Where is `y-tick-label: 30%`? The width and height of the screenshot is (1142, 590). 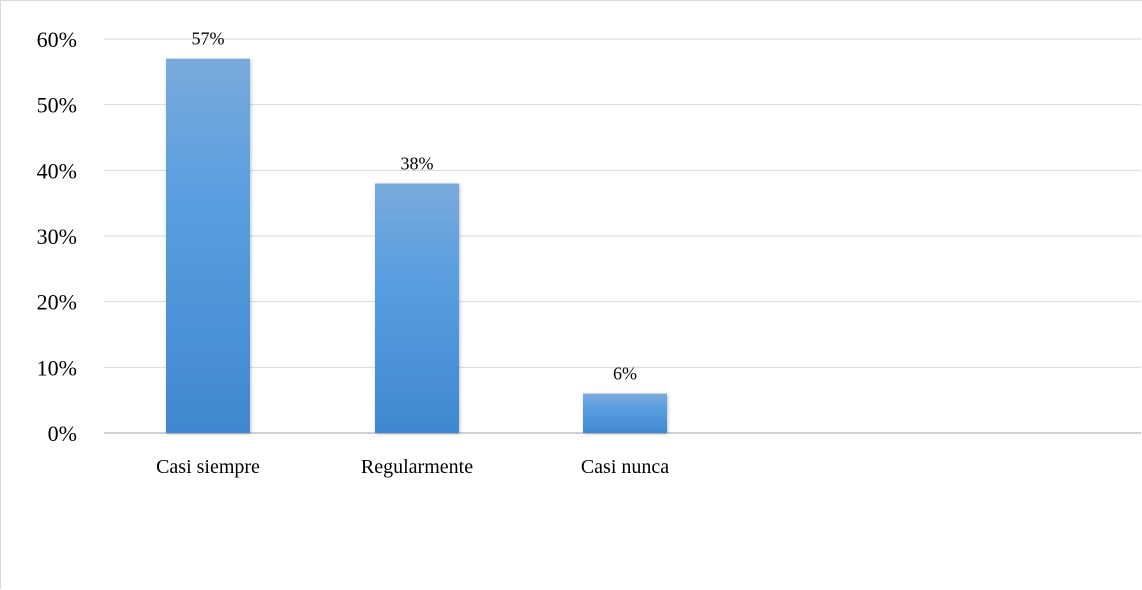 y-tick-label: 30% is located at coordinates (57, 236).